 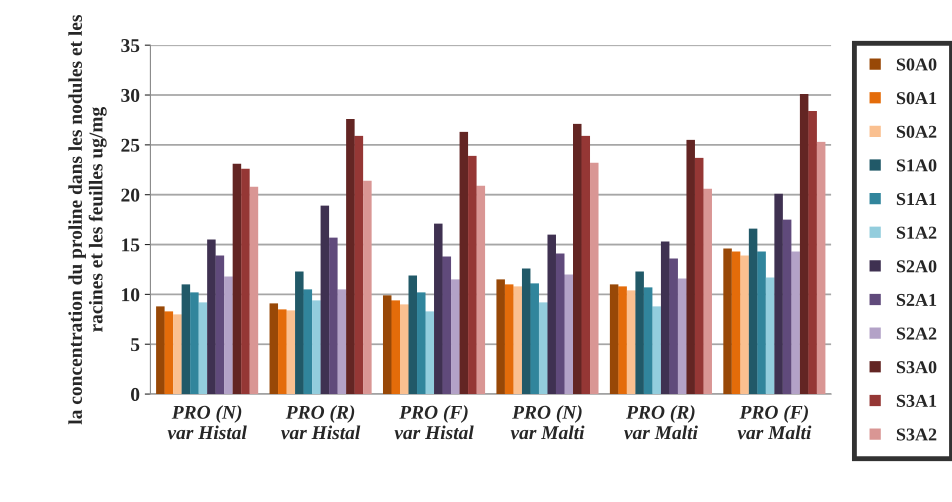 What do you see at coordinates (320, 422) in the screenshot?
I see `x-tick-label: PRO (R) var Histal` at bounding box center [320, 422].